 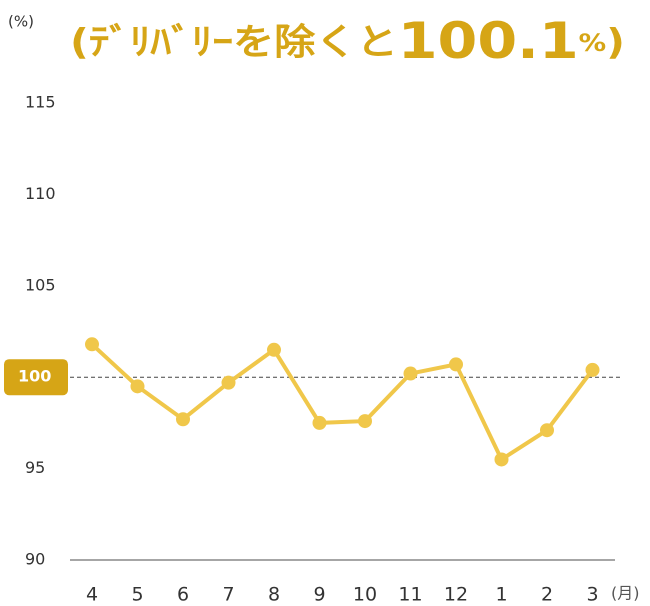 What do you see at coordinates (488, 41) in the screenshot?
I see `title-part: 100.1` at bounding box center [488, 41].